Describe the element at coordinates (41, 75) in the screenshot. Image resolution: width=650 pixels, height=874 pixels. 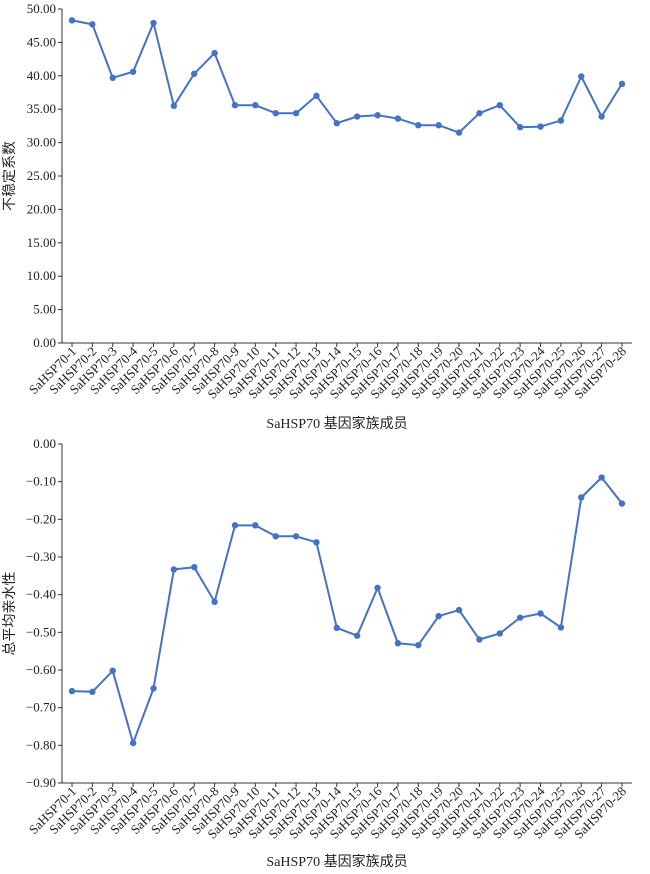
I see `y-tick-label: 40.00` at that location.